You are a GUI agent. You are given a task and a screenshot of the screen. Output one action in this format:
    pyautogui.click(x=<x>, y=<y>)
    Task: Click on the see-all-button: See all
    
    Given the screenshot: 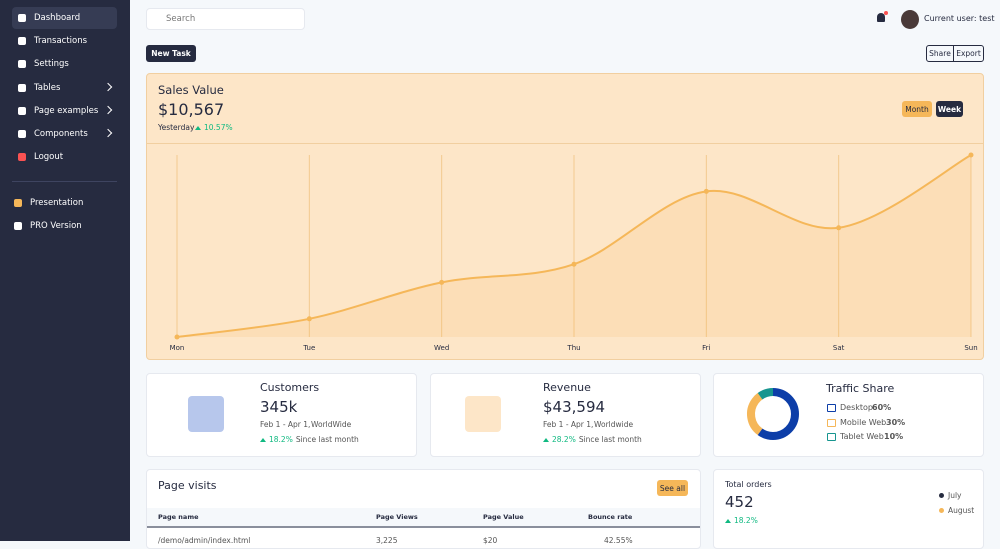 What is the action you would take?
    pyautogui.click(x=672, y=488)
    